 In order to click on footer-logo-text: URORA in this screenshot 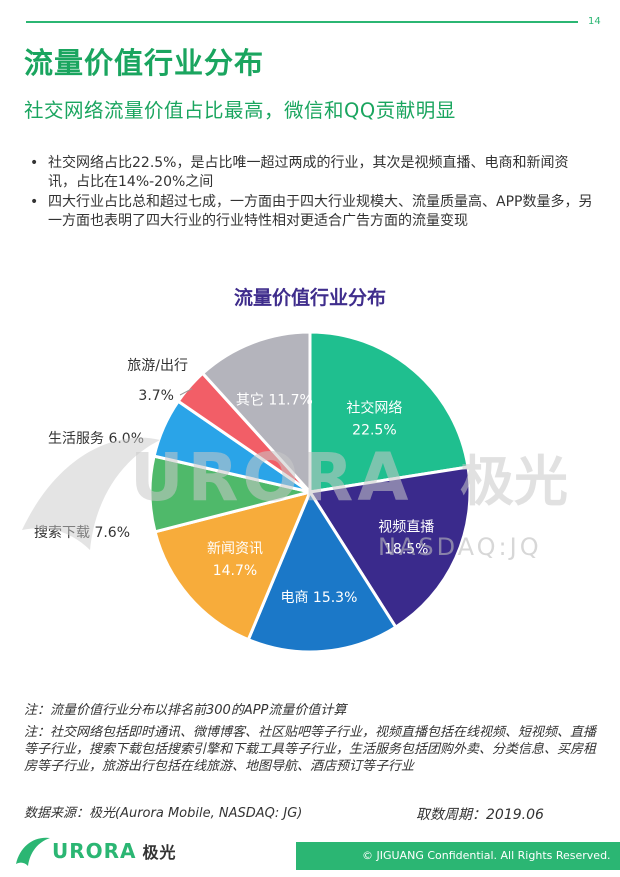, I will do `click(94, 851)`.